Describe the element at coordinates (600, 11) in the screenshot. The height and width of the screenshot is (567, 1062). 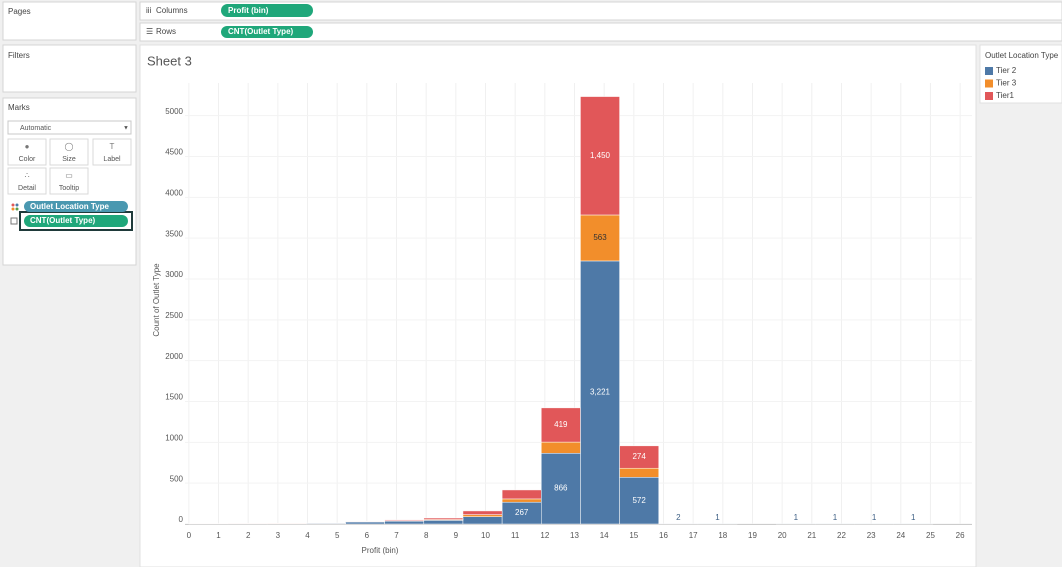
I see `columns-shelf` at that location.